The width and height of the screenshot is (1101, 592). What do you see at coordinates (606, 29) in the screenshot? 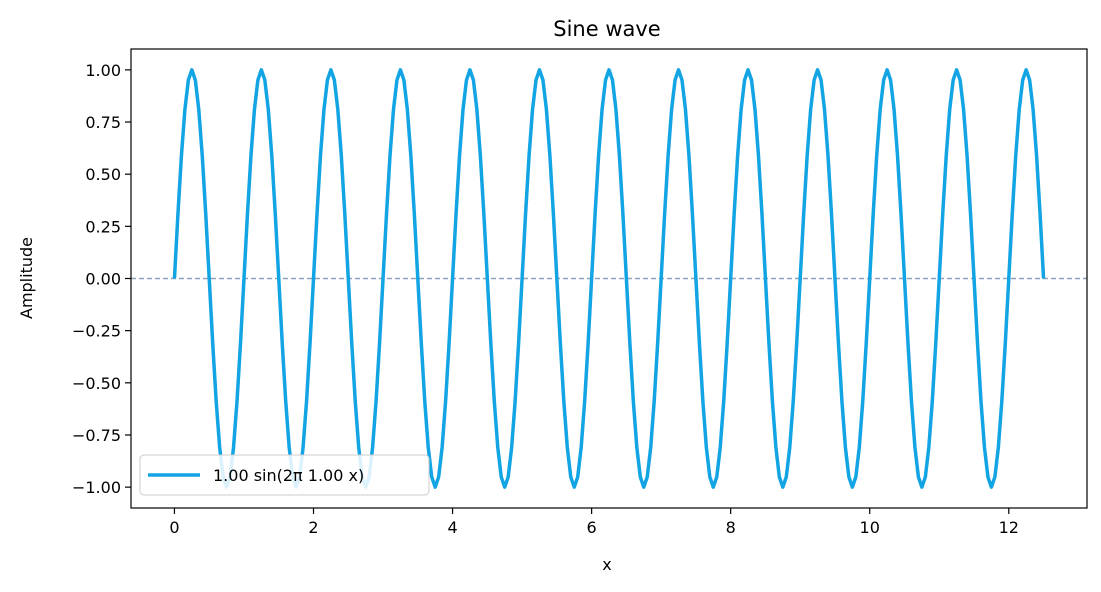
I see `chart-title: Sine wave` at bounding box center [606, 29].